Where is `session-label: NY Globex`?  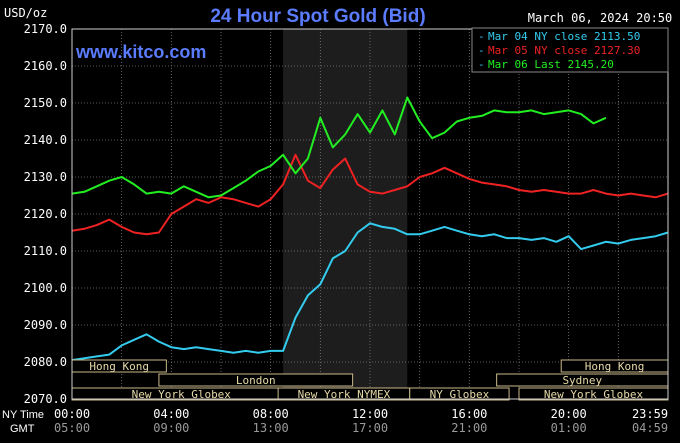 session-label: NY Globex is located at coordinates (460, 394).